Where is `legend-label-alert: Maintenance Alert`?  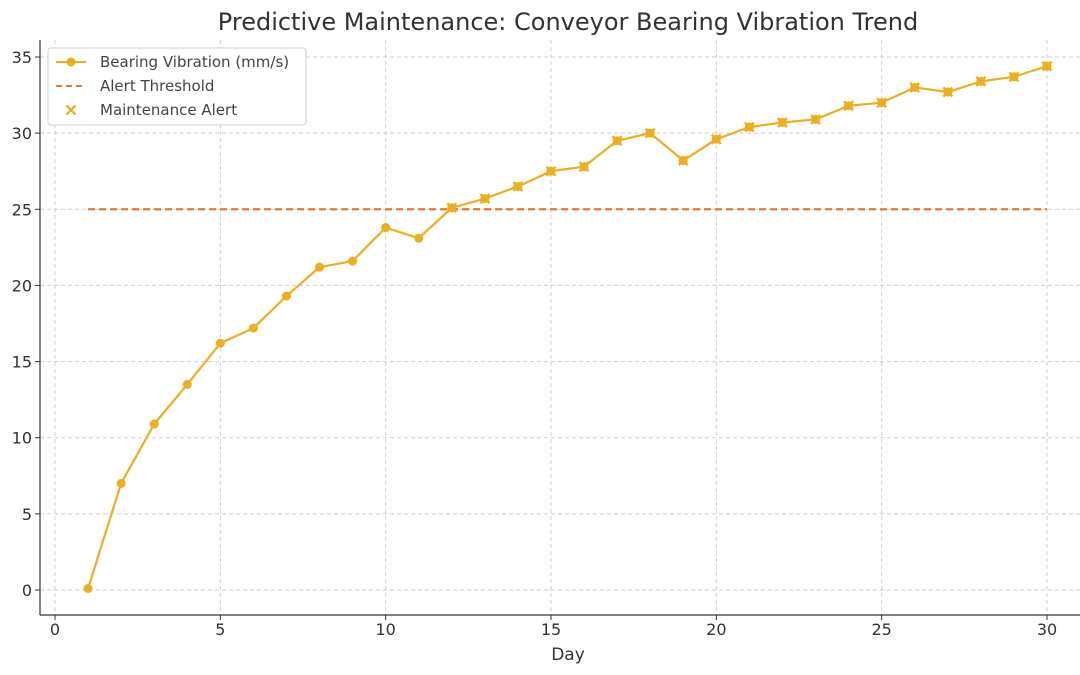
legend-label-alert: Maintenance Alert is located at coordinates (168, 110).